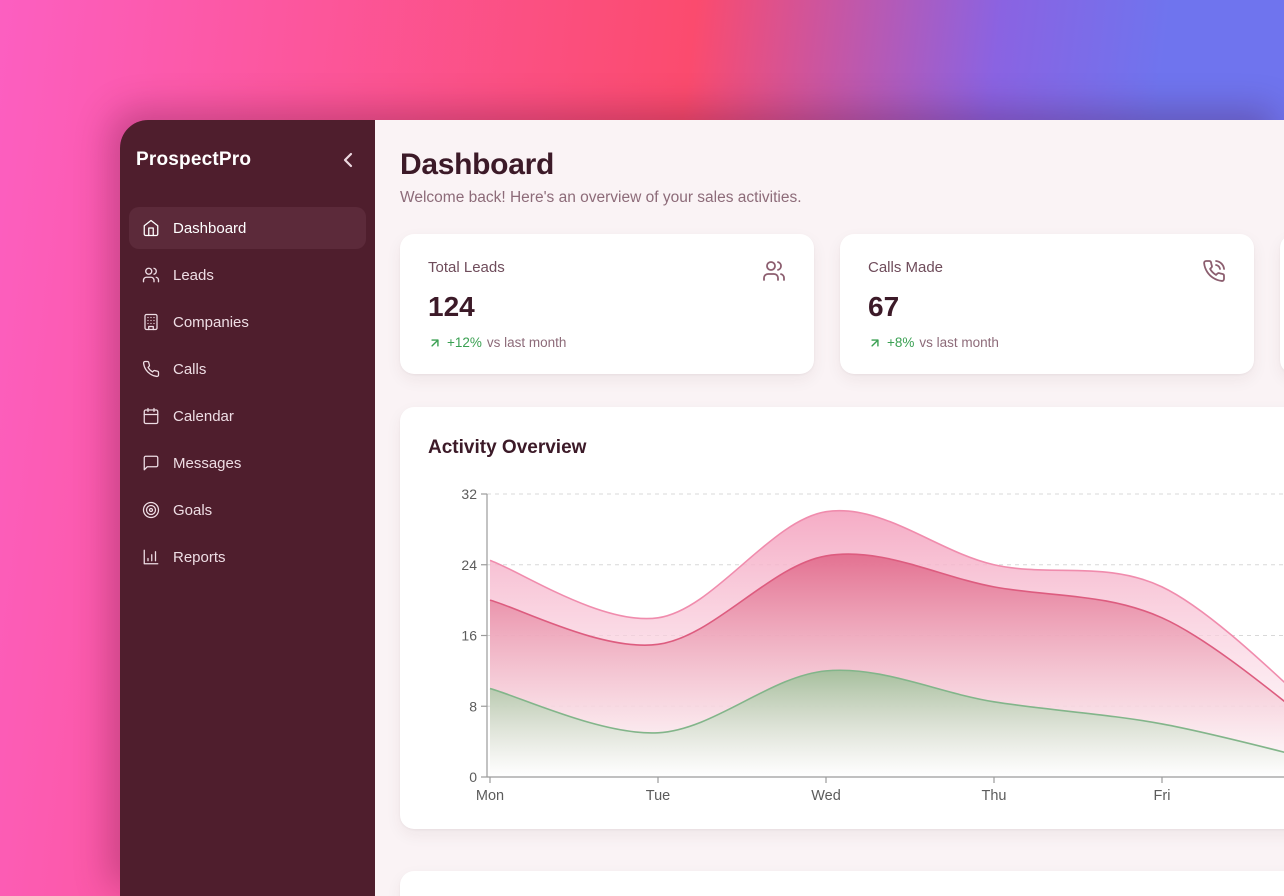 This screenshot has height=896, width=1284. I want to click on sidebar-header: ProspectPro, so click(247, 160).